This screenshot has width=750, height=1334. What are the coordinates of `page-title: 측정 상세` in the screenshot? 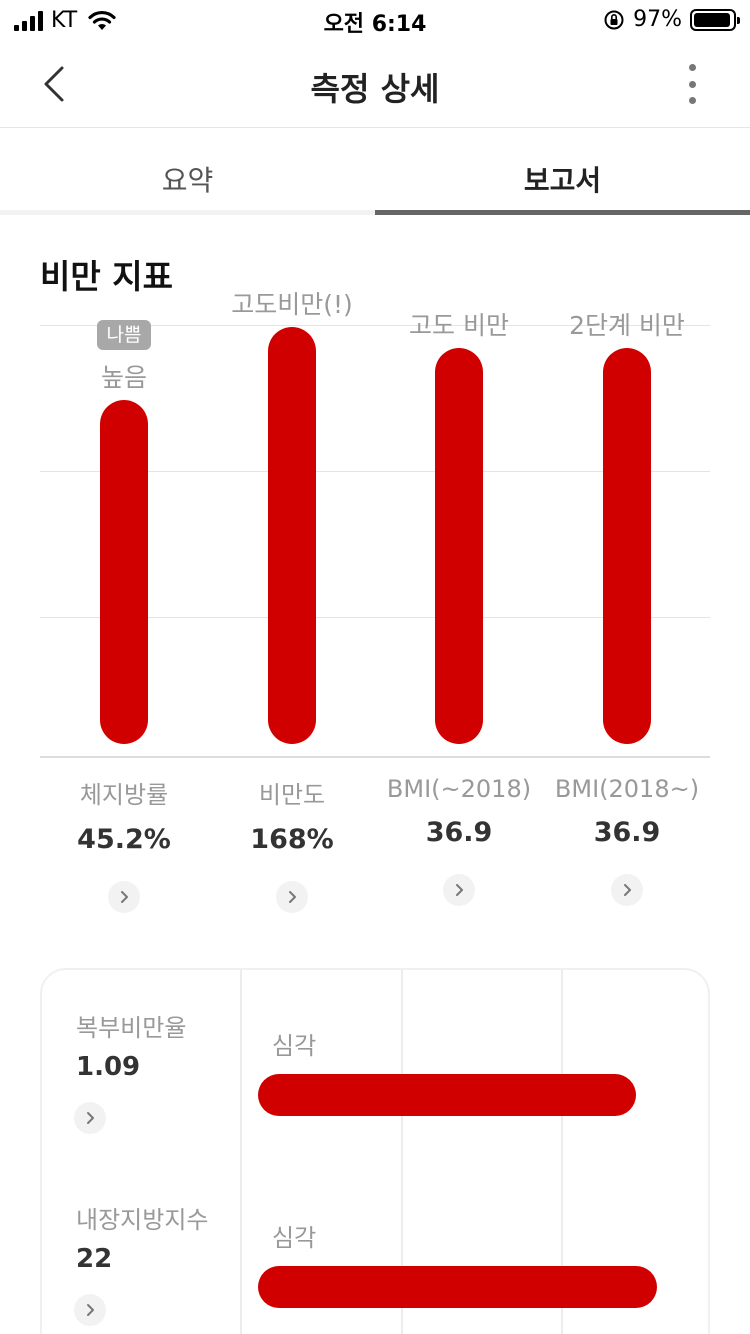 It's located at (375, 89).